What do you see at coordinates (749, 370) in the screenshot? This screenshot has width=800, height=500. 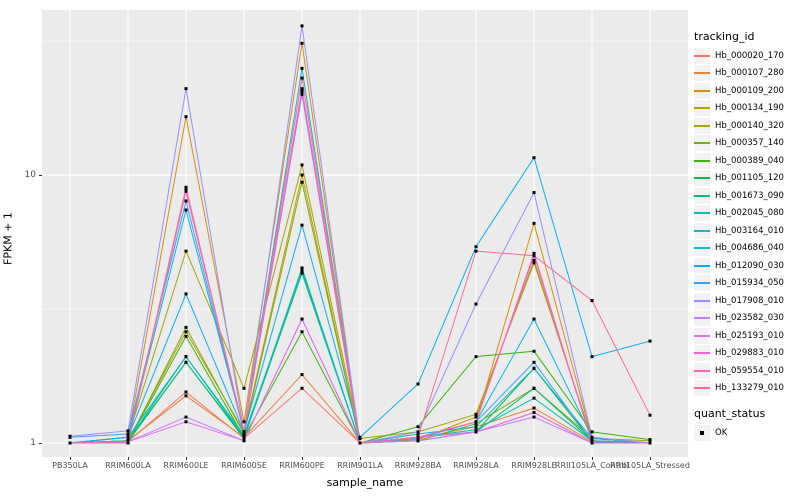 I see `legend-item-label: Hb_059554_010` at bounding box center [749, 370].